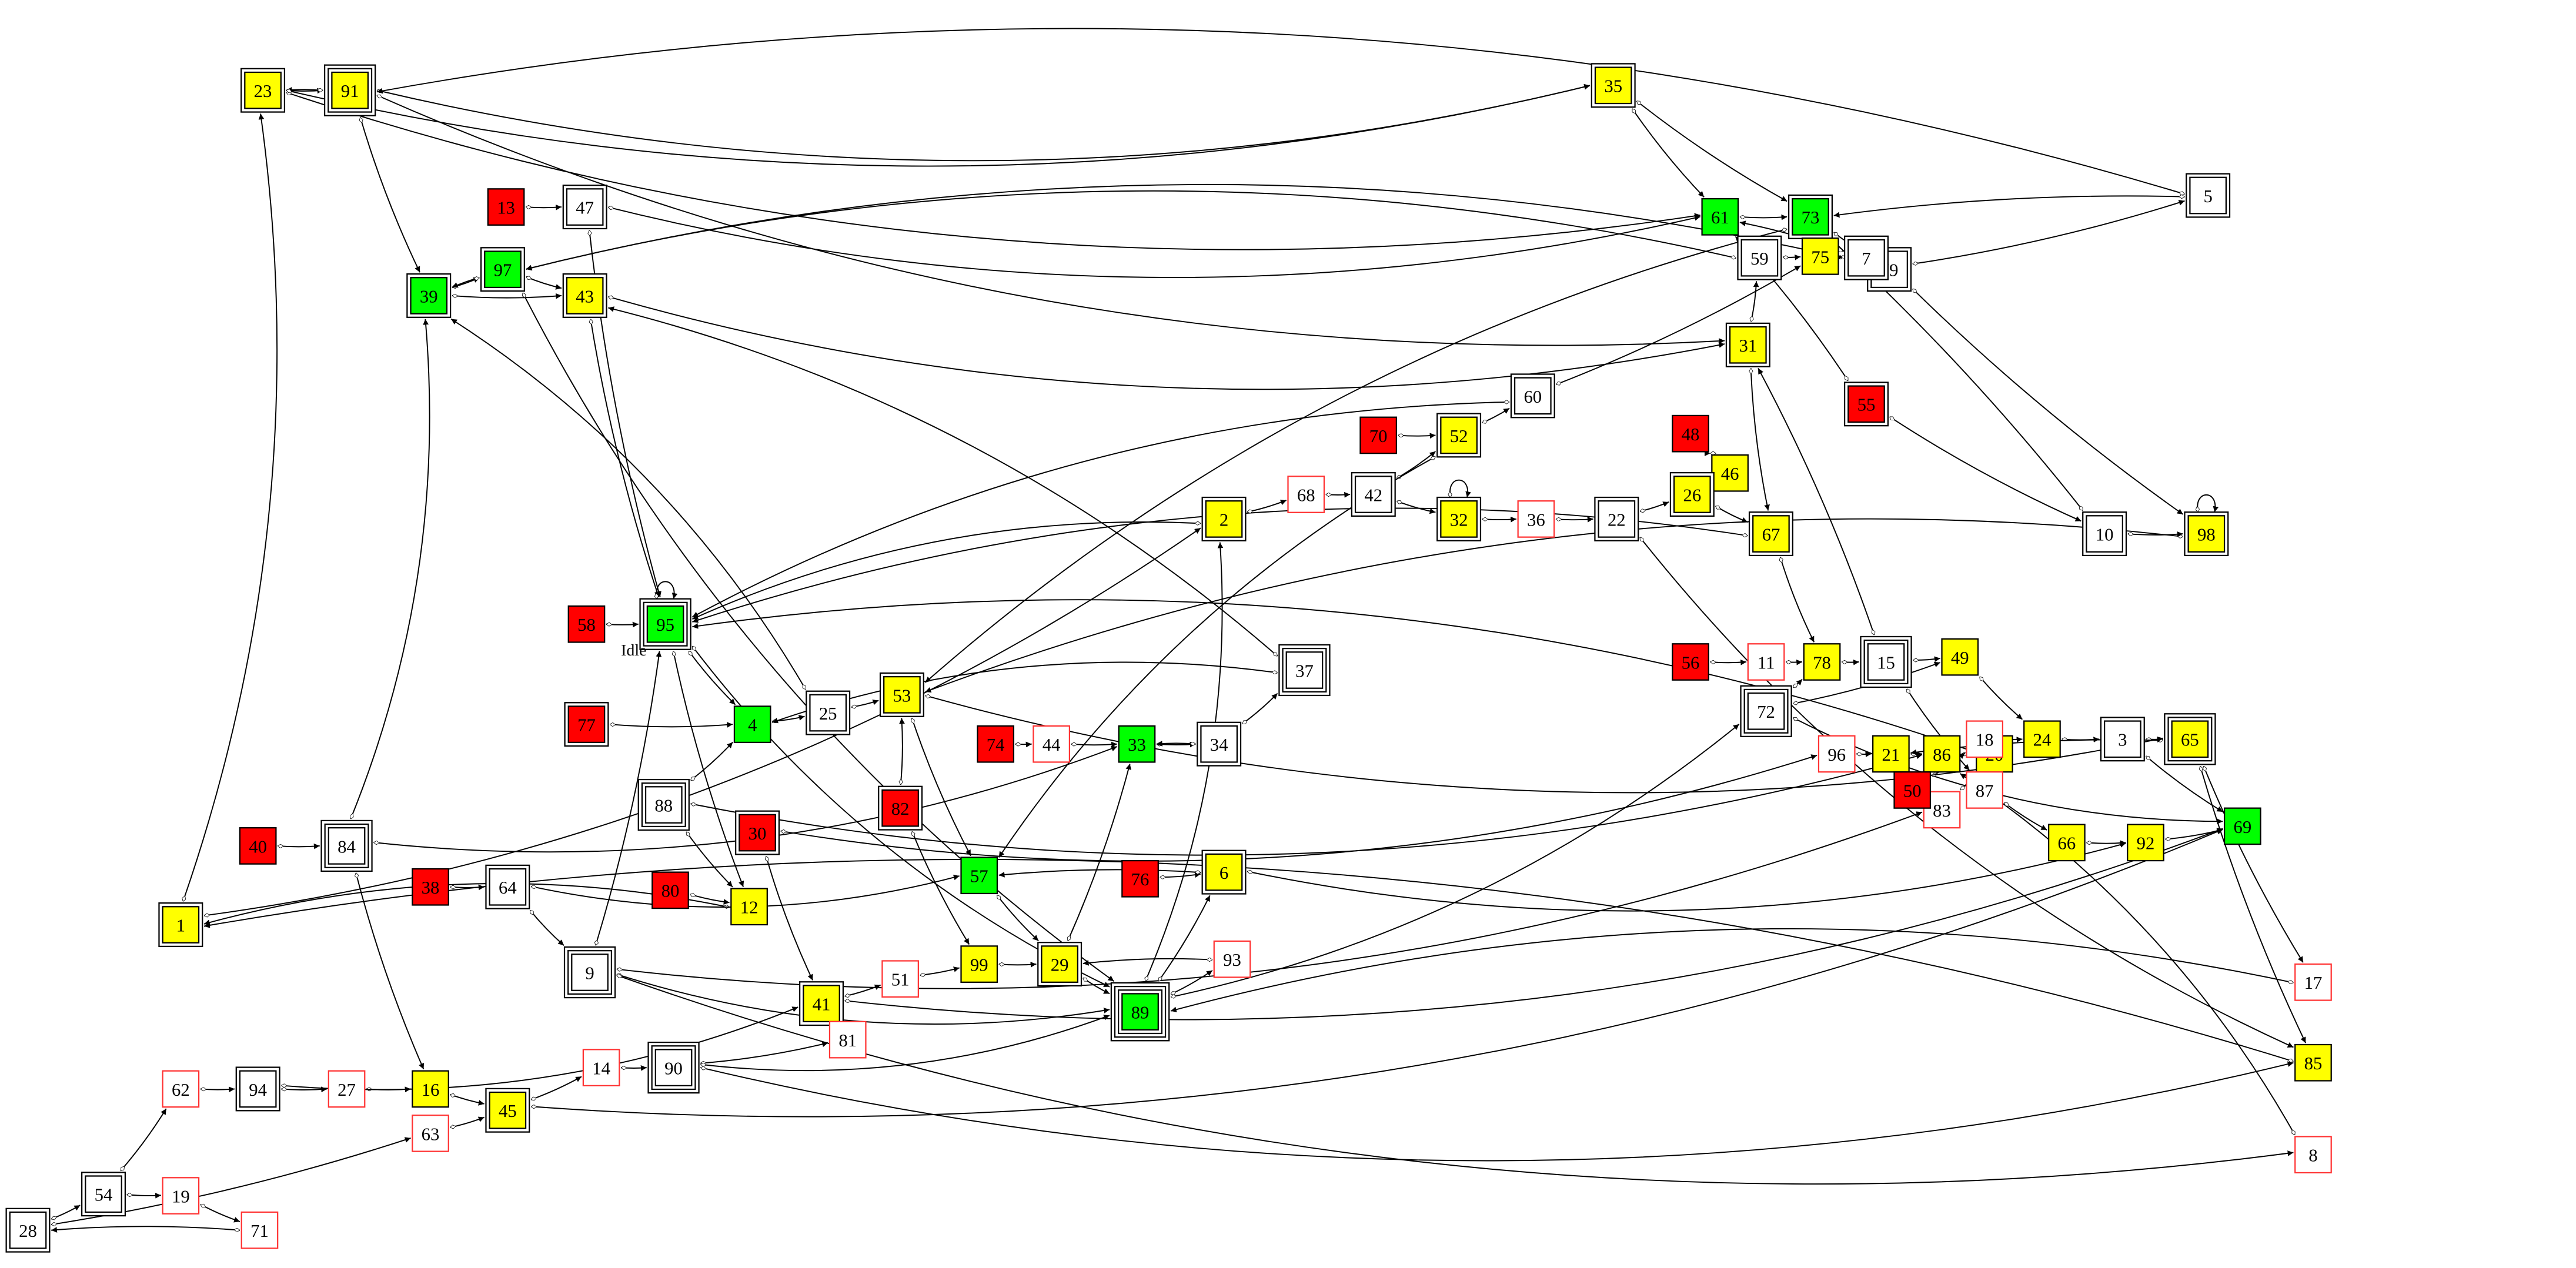 The height and width of the screenshot is (1268, 2576). I want to click on node-78: 78, so click(1822, 662).